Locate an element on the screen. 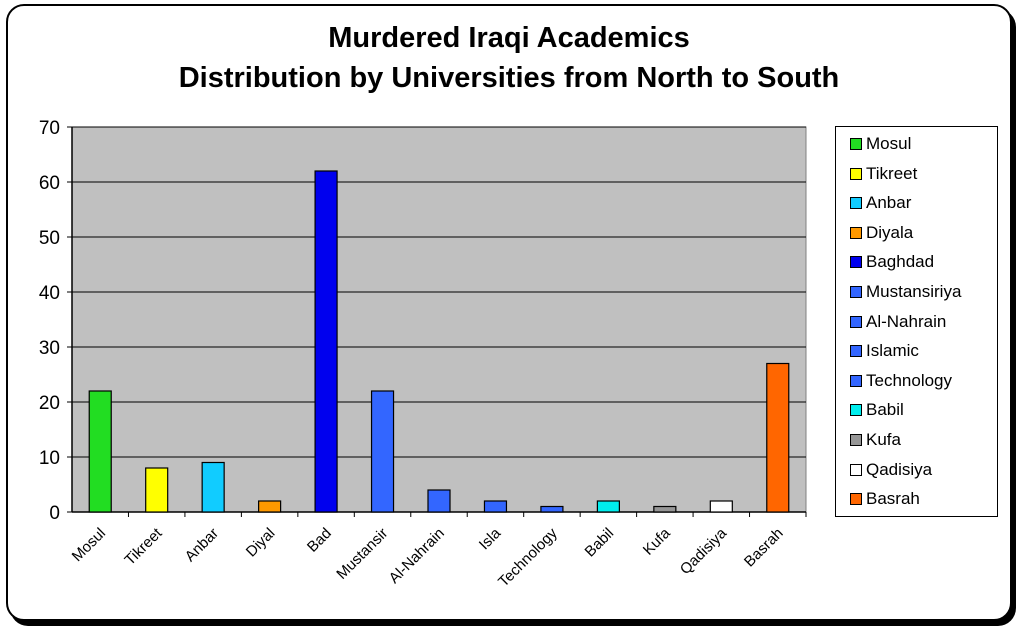 This screenshot has width=1018, height=628. bar-al-nahrain is located at coordinates (439, 501).